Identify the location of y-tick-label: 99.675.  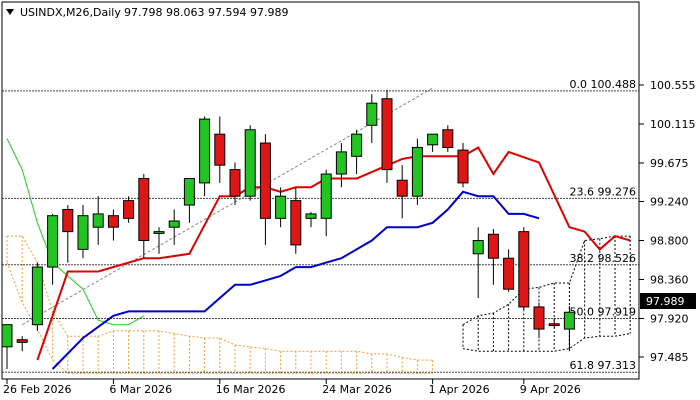
(669, 163).